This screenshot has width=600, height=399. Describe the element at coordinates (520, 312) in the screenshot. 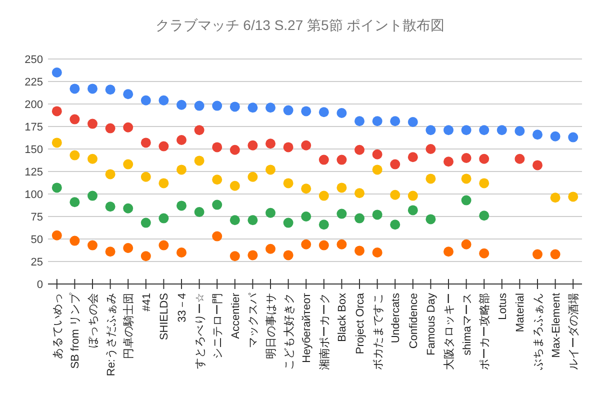

I see `x-tick-label: Material` at that location.